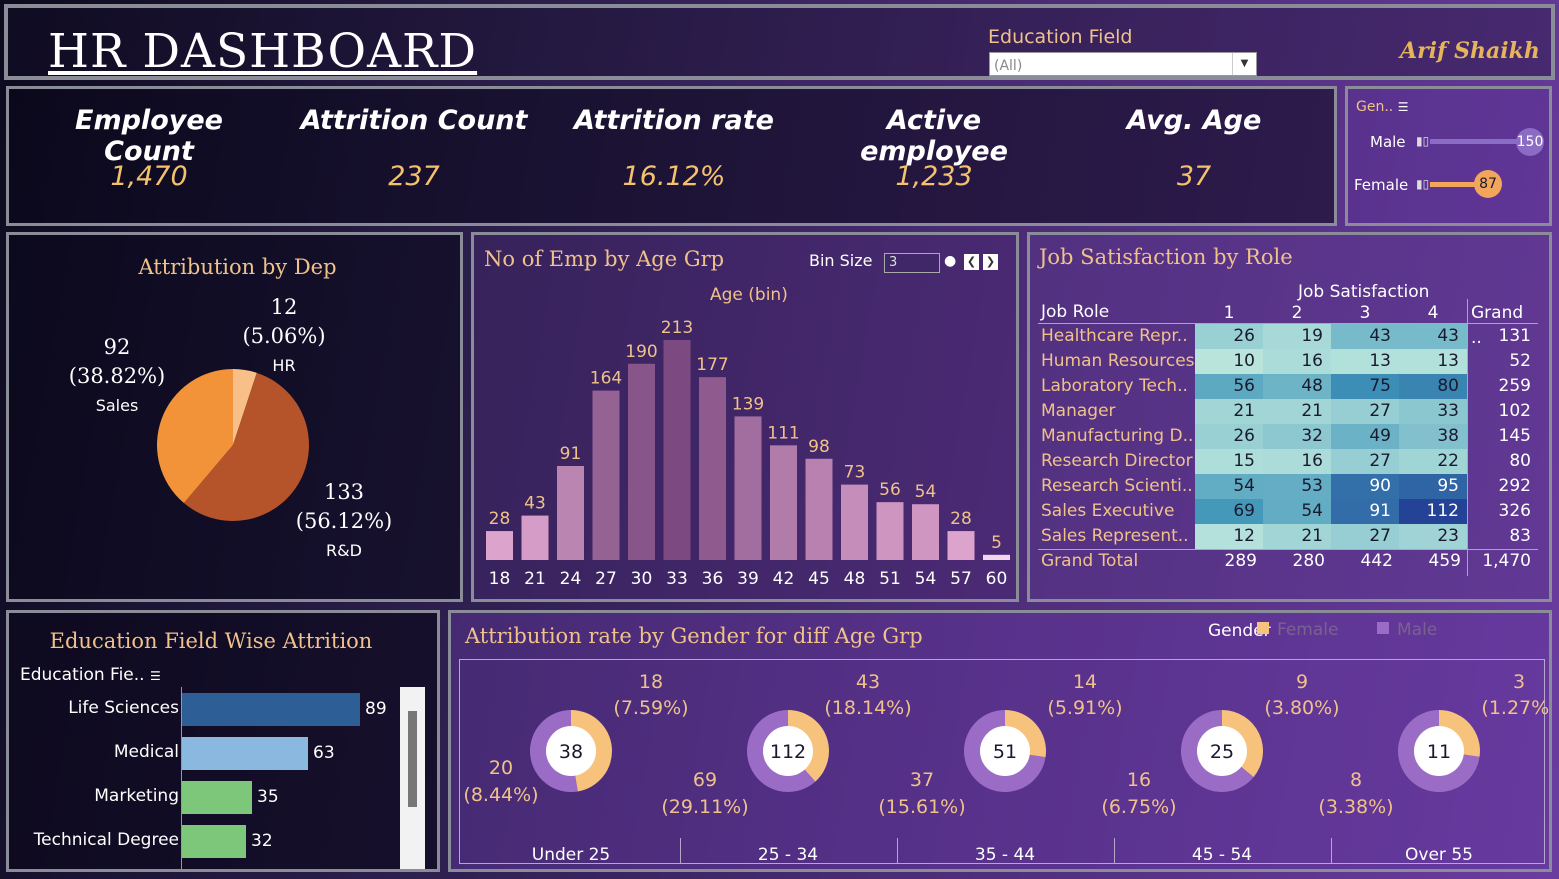 The image size is (1559, 879). I want to click on scrollbar, so click(412, 778).